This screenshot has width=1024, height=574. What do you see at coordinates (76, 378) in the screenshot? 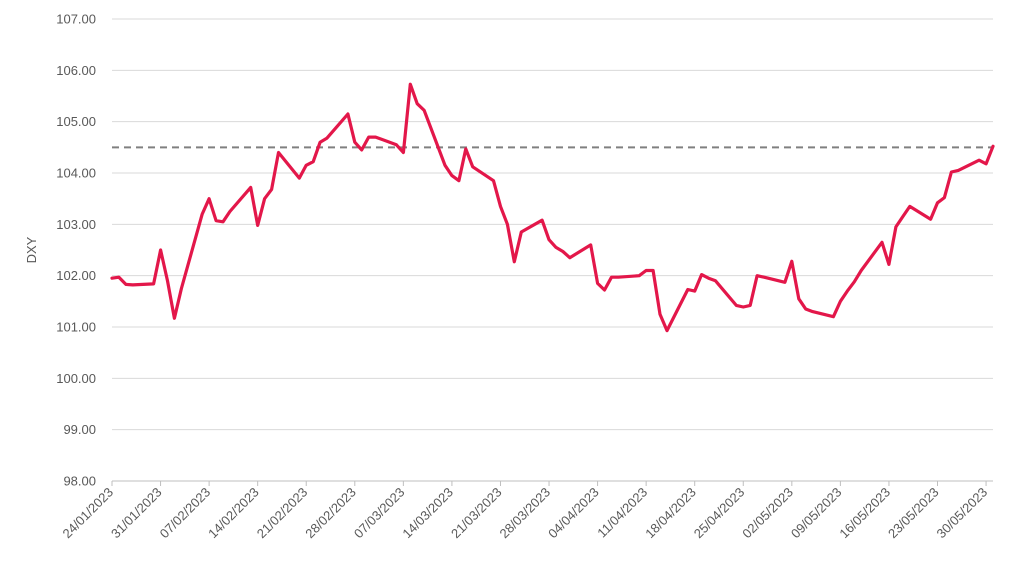
I see `y-tick-label: 100.00` at bounding box center [76, 378].